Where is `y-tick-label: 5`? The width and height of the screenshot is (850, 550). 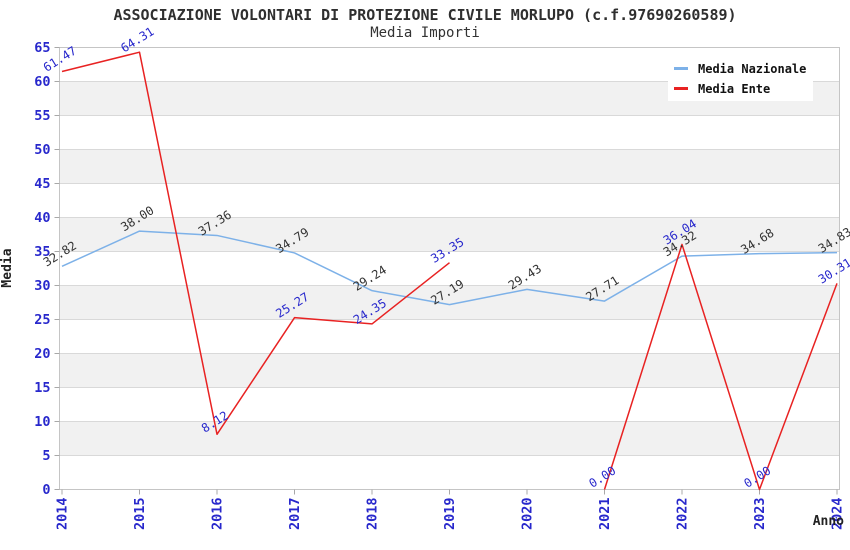 y-tick-label: 5 is located at coordinates (46, 456).